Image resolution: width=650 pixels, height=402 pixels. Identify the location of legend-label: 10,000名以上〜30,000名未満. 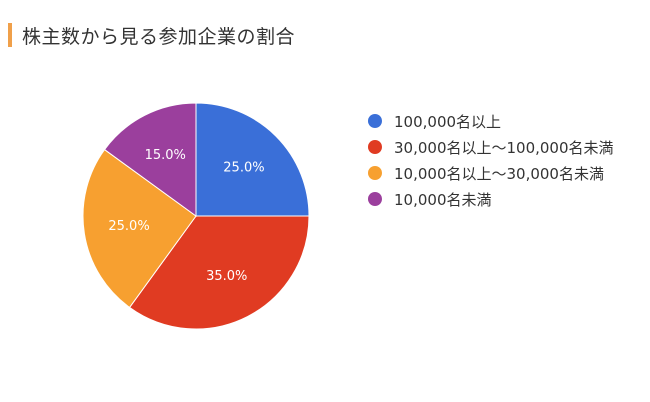
(499, 173).